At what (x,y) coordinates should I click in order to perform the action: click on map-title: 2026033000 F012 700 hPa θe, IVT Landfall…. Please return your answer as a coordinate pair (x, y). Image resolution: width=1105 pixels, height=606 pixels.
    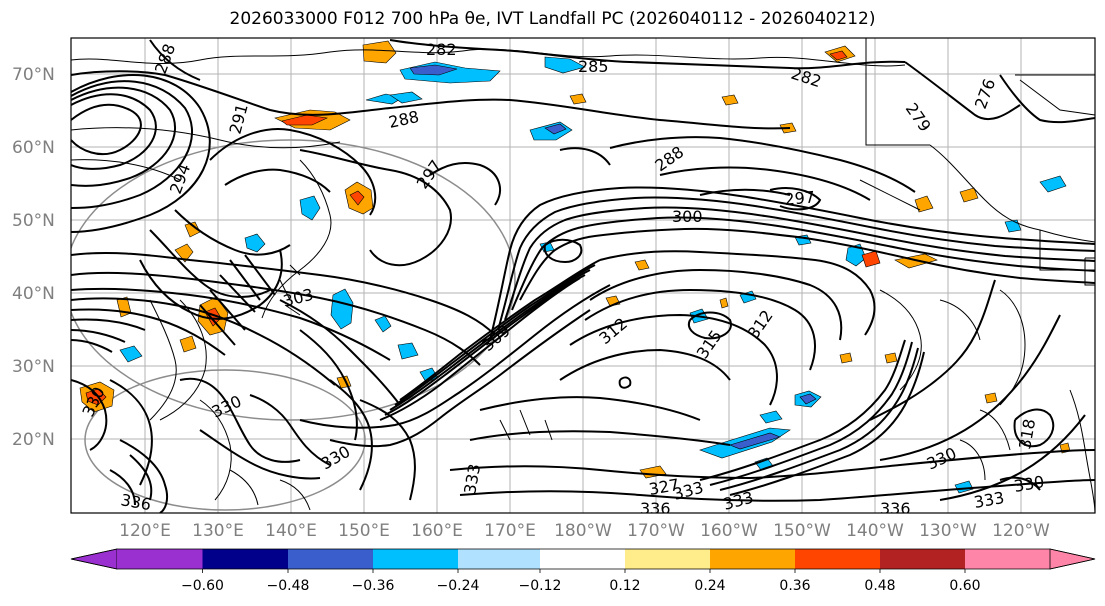
    Looking at the image, I should click on (552, 19).